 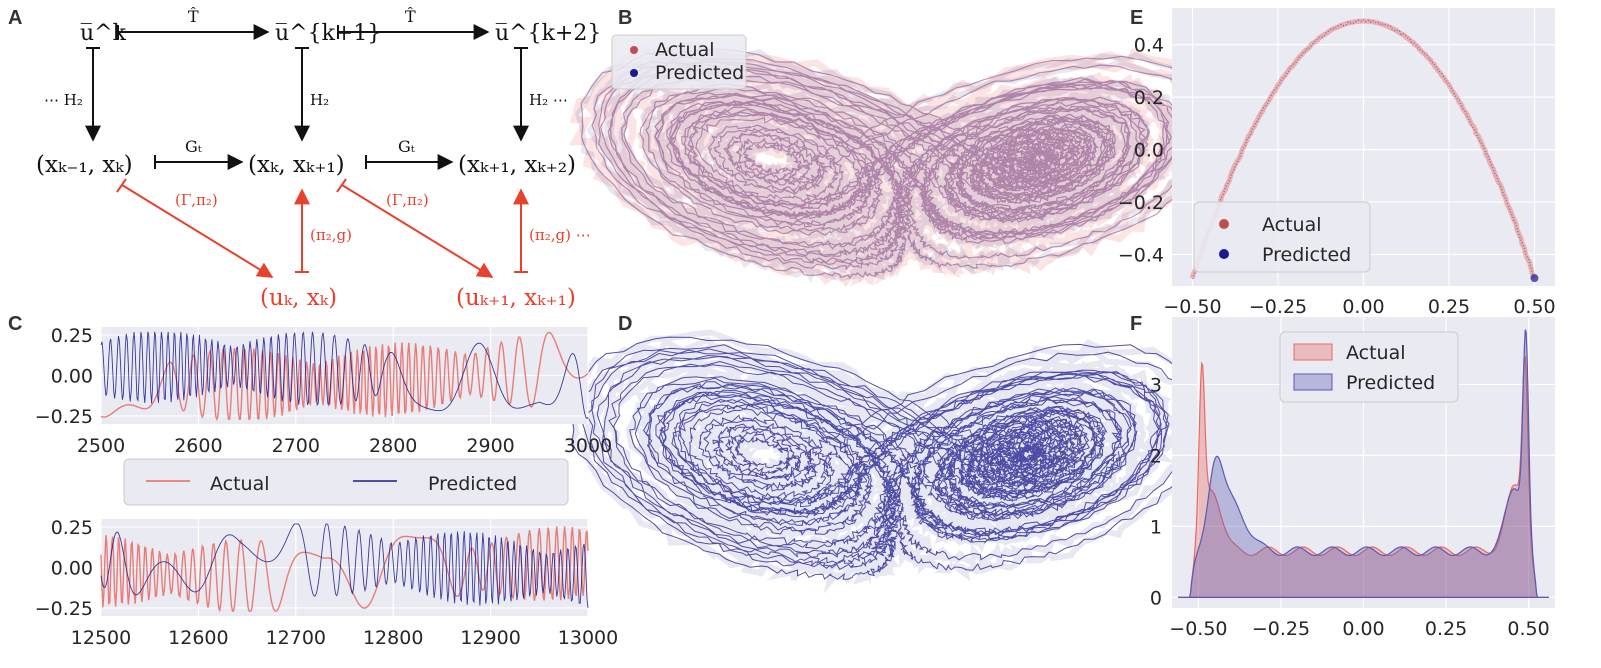 I want to click on label-pig-2: (π₂,g) ⋯, so click(x=560, y=235).